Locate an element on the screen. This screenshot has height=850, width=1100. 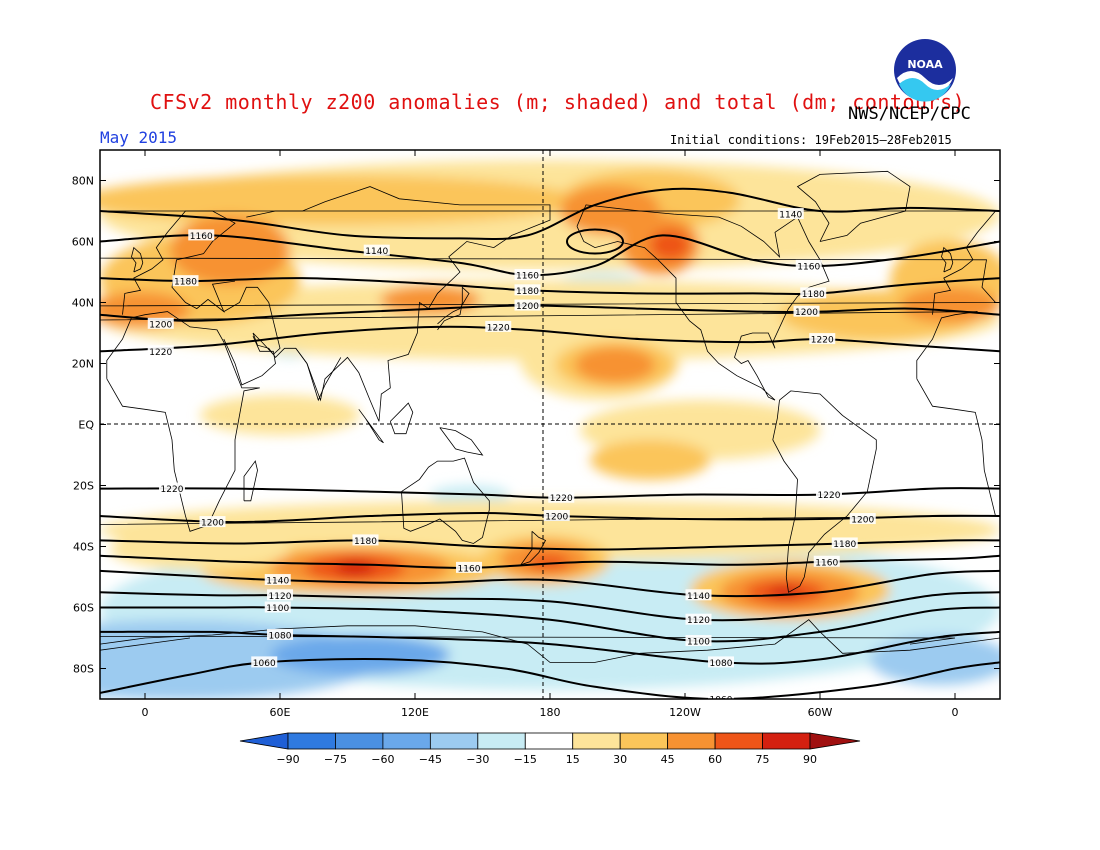
colorbar-label: −45 is located at coordinates (430, 759).